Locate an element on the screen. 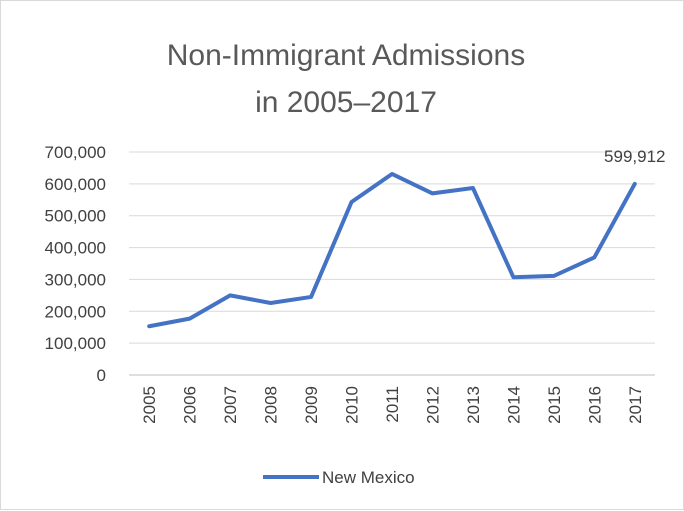  x-tick-label: 2011 is located at coordinates (392, 404).